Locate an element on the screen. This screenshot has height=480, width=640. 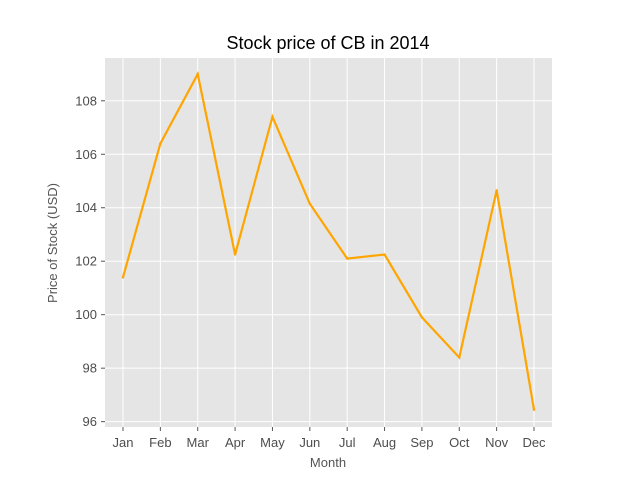
x-tick-label: Jan is located at coordinates (123, 442).